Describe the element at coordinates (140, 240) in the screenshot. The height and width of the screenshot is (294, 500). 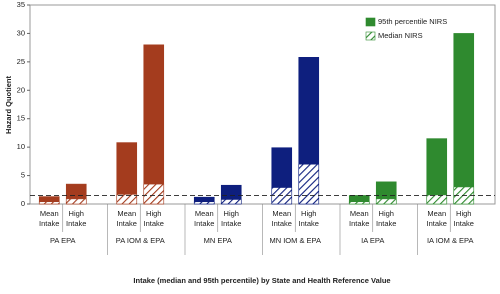
I see `group-label: PA IOM & EPA` at that location.